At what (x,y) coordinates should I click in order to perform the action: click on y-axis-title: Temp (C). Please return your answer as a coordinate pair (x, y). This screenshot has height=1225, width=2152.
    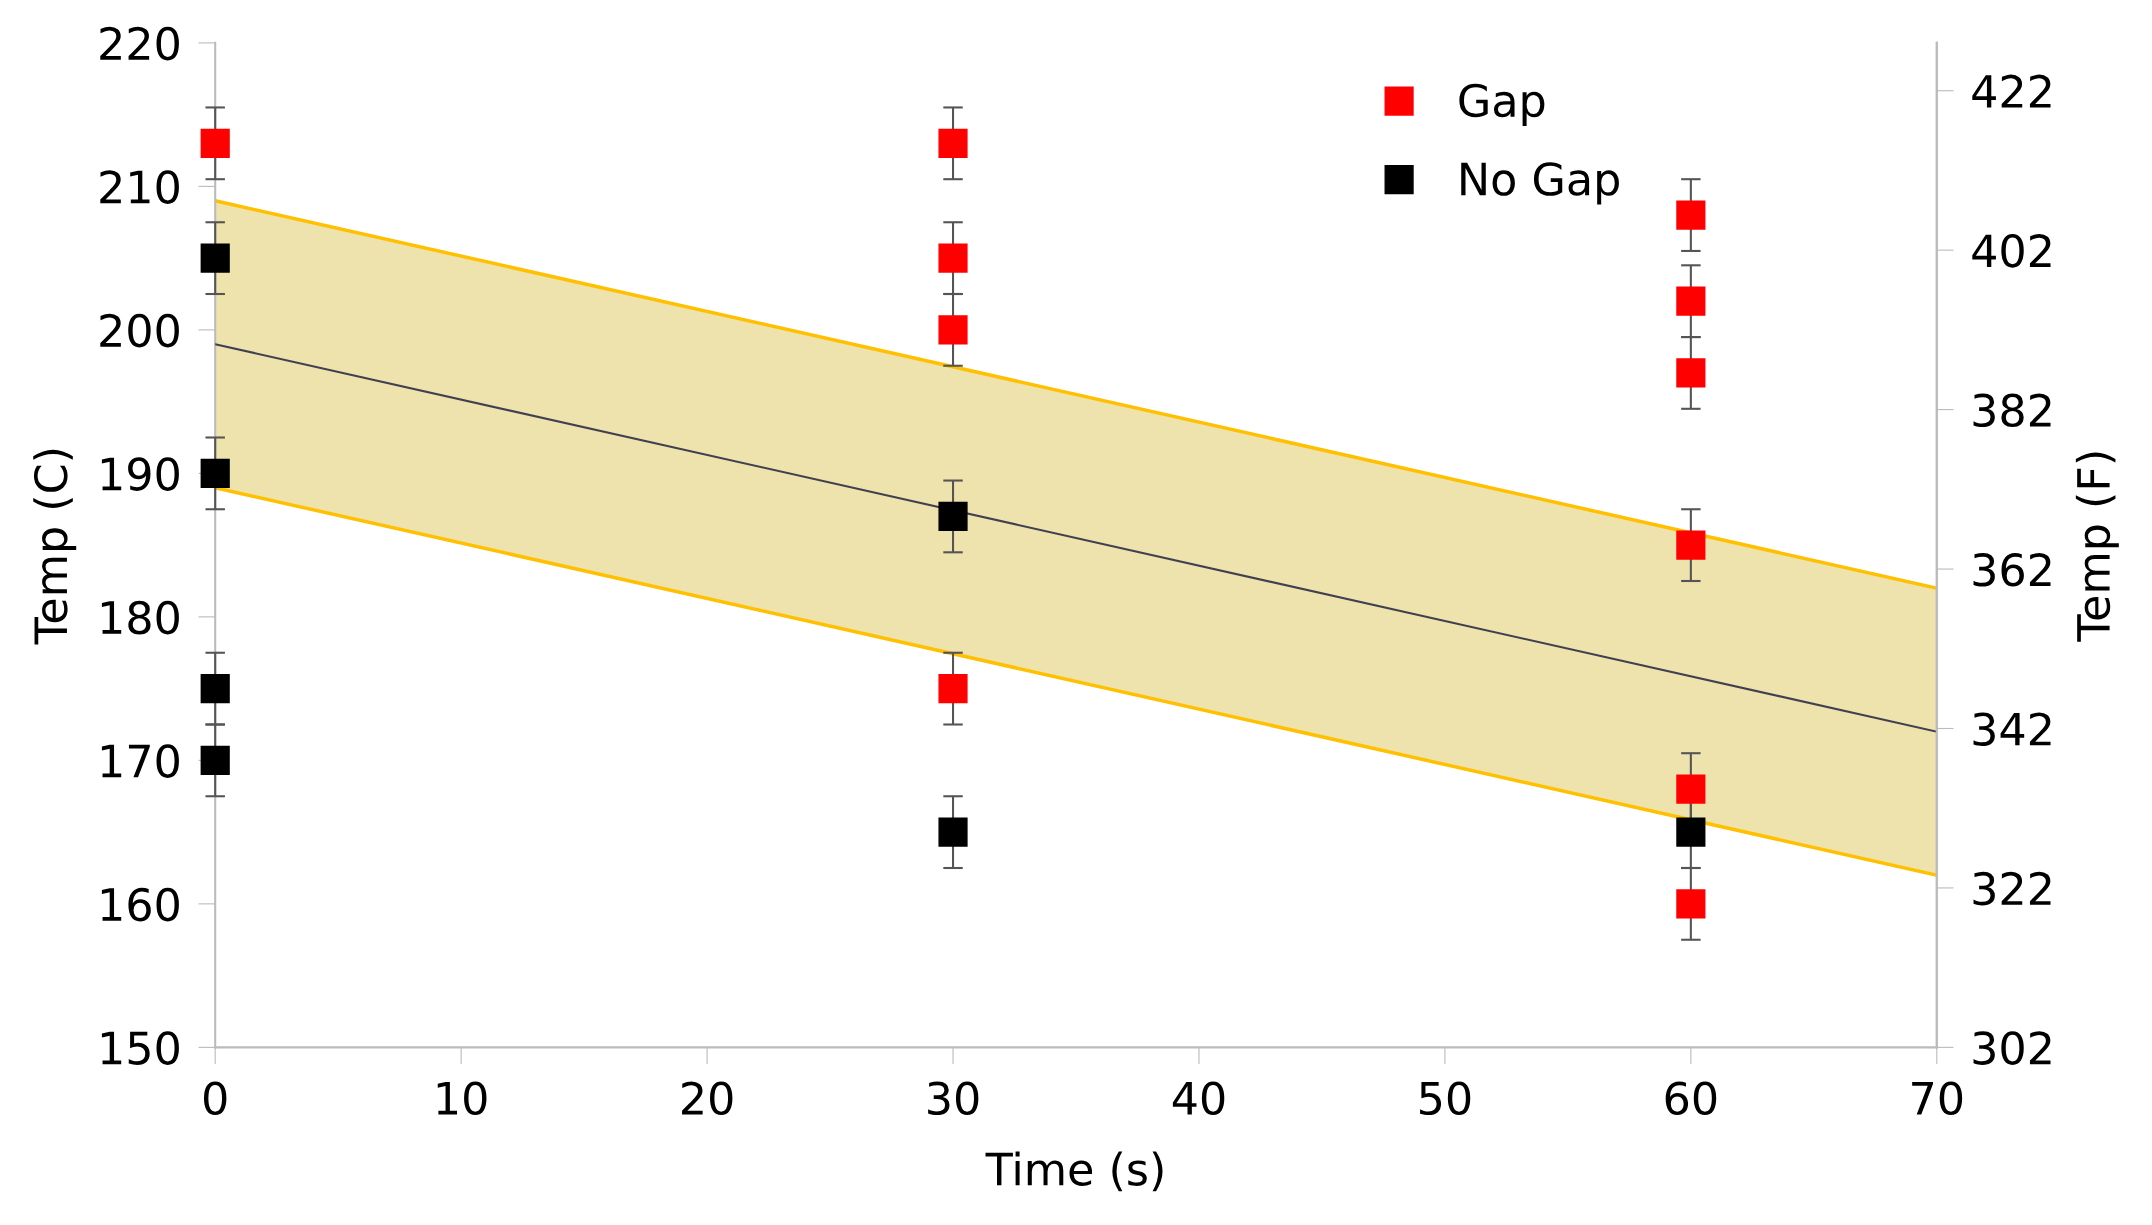
    Looking at the image, I should click on (55, 547).